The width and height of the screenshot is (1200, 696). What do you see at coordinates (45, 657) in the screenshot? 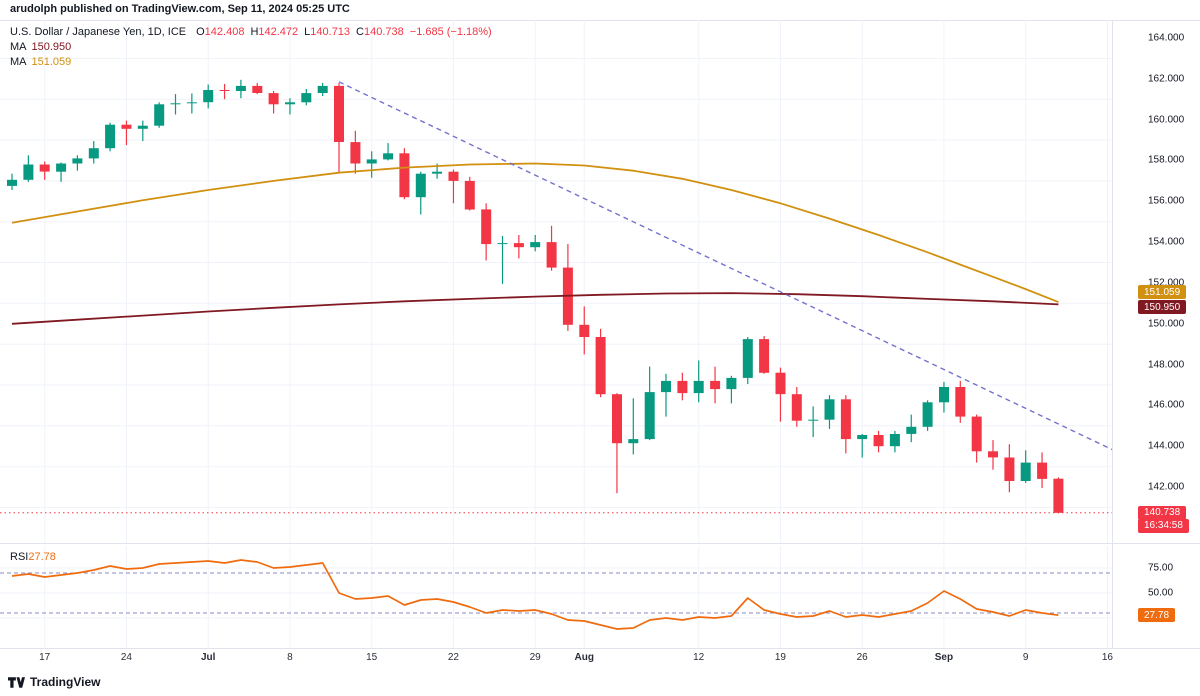
I see `time-axis-label: 17` at bounding box center [45, 657].